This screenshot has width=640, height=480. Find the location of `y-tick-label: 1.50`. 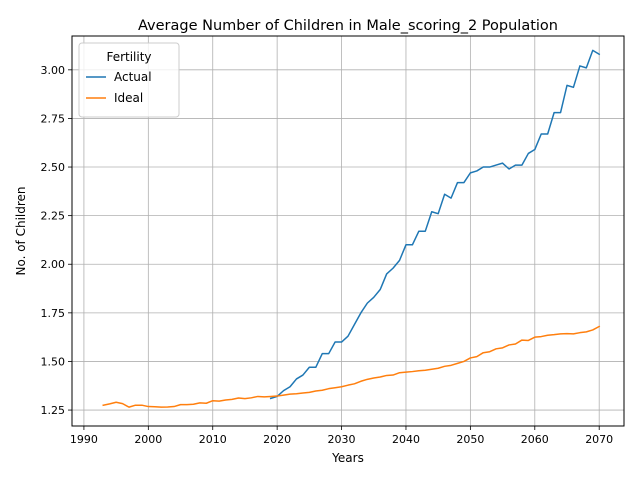

y-tick-label: 1.50 is located at coordinates (53, 361).